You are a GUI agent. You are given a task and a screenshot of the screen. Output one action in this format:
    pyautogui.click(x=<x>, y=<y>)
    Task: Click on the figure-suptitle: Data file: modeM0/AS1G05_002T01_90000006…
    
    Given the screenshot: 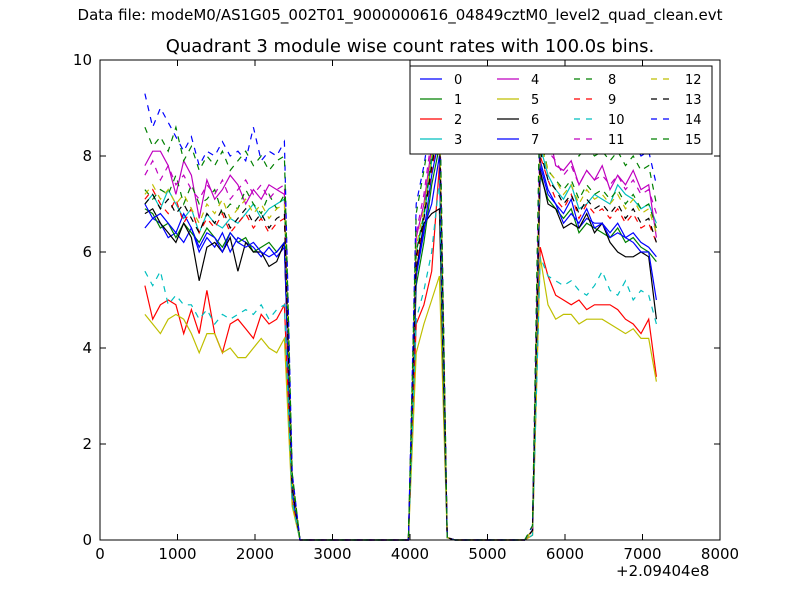 What is the action you would take?
    pyautogui.click(x=400, y=15)
    